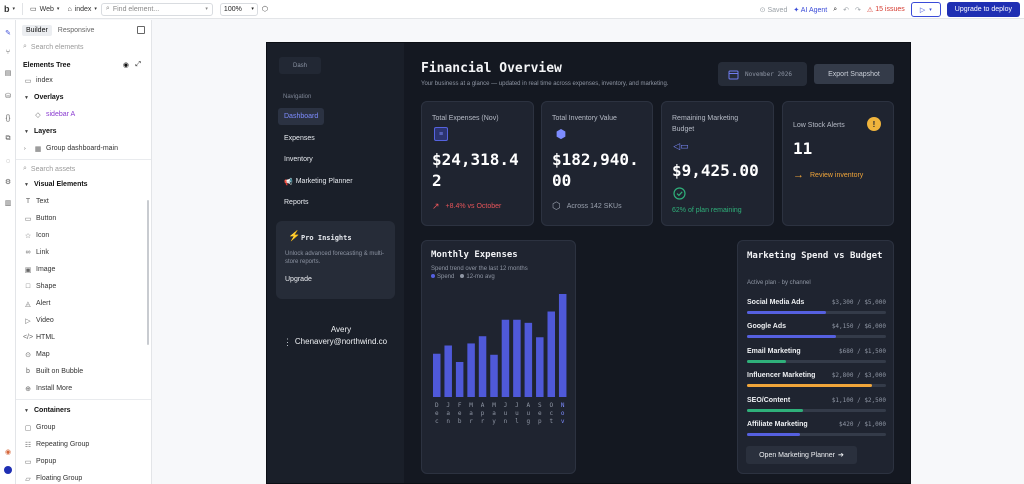 The width and height of the screenshot is (1024, 484). I want to click on issues-button: ⚠ 15 issues, so click(885, 10).